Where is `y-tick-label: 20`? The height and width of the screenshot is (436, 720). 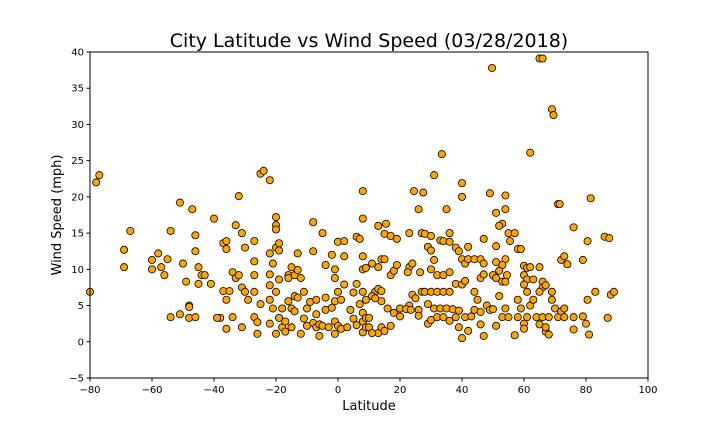
y-tick-label: 20 is located at coordinates (77, 197).